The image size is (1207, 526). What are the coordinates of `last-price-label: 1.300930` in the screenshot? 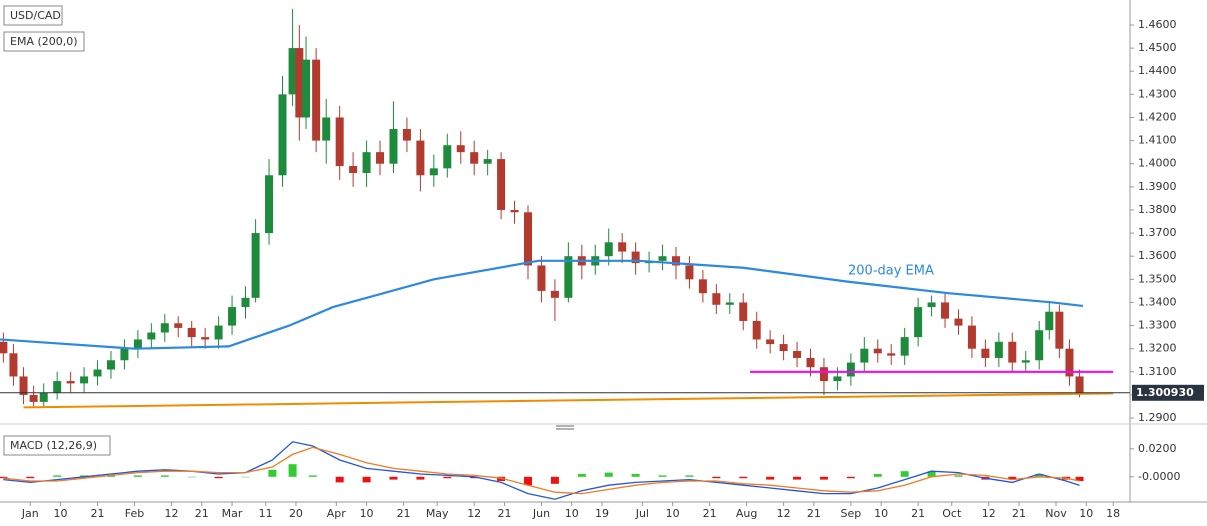 It's located at (1165, 392).